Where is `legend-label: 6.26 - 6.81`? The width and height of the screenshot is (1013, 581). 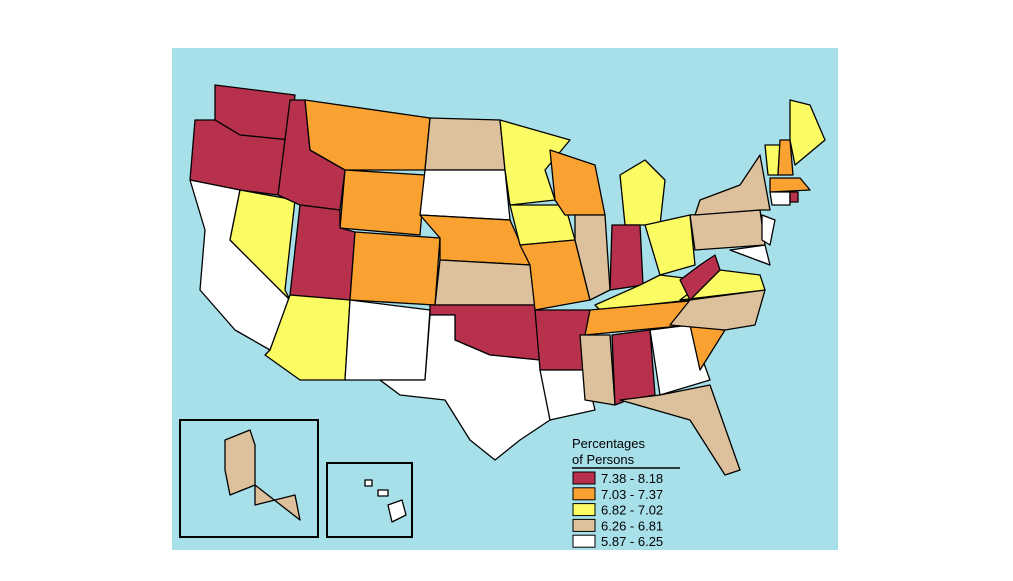
legend-label: 6.26 - 6.81 is located at coordinates (632, 525).